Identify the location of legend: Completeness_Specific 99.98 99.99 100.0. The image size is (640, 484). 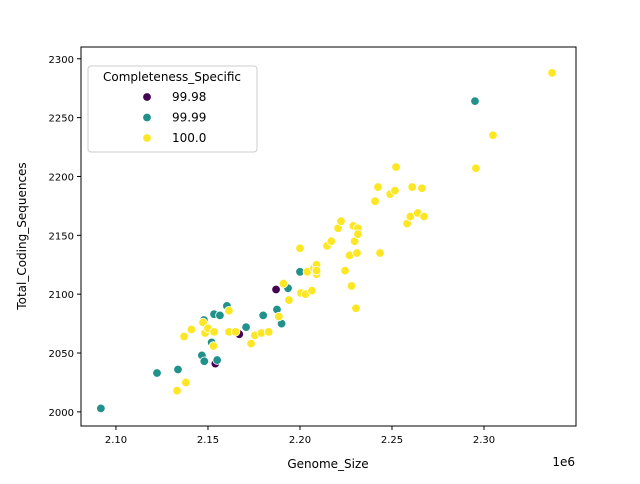
(172, 109).